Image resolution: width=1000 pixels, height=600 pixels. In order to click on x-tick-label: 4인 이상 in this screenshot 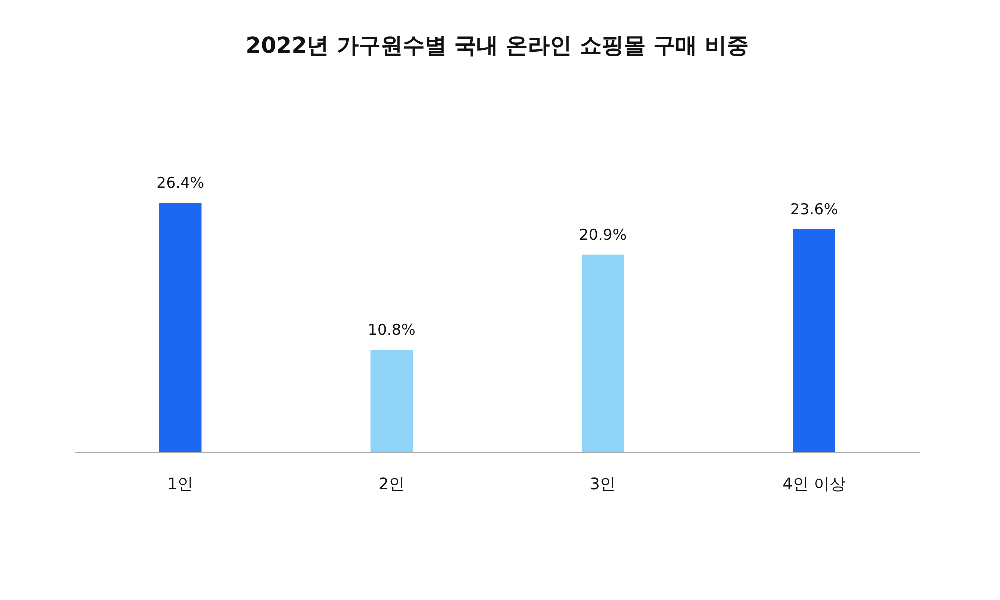, I will do `click(814, 484)`.